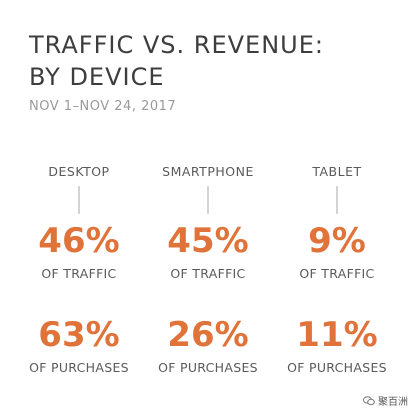 This screenshot has width=414, height=413. What do you see at coordinates (176, 45) in the screenshot?
I see `chart-title-line: TRAFFIC VS. REVENUE:` at bounding box center [176, 45].